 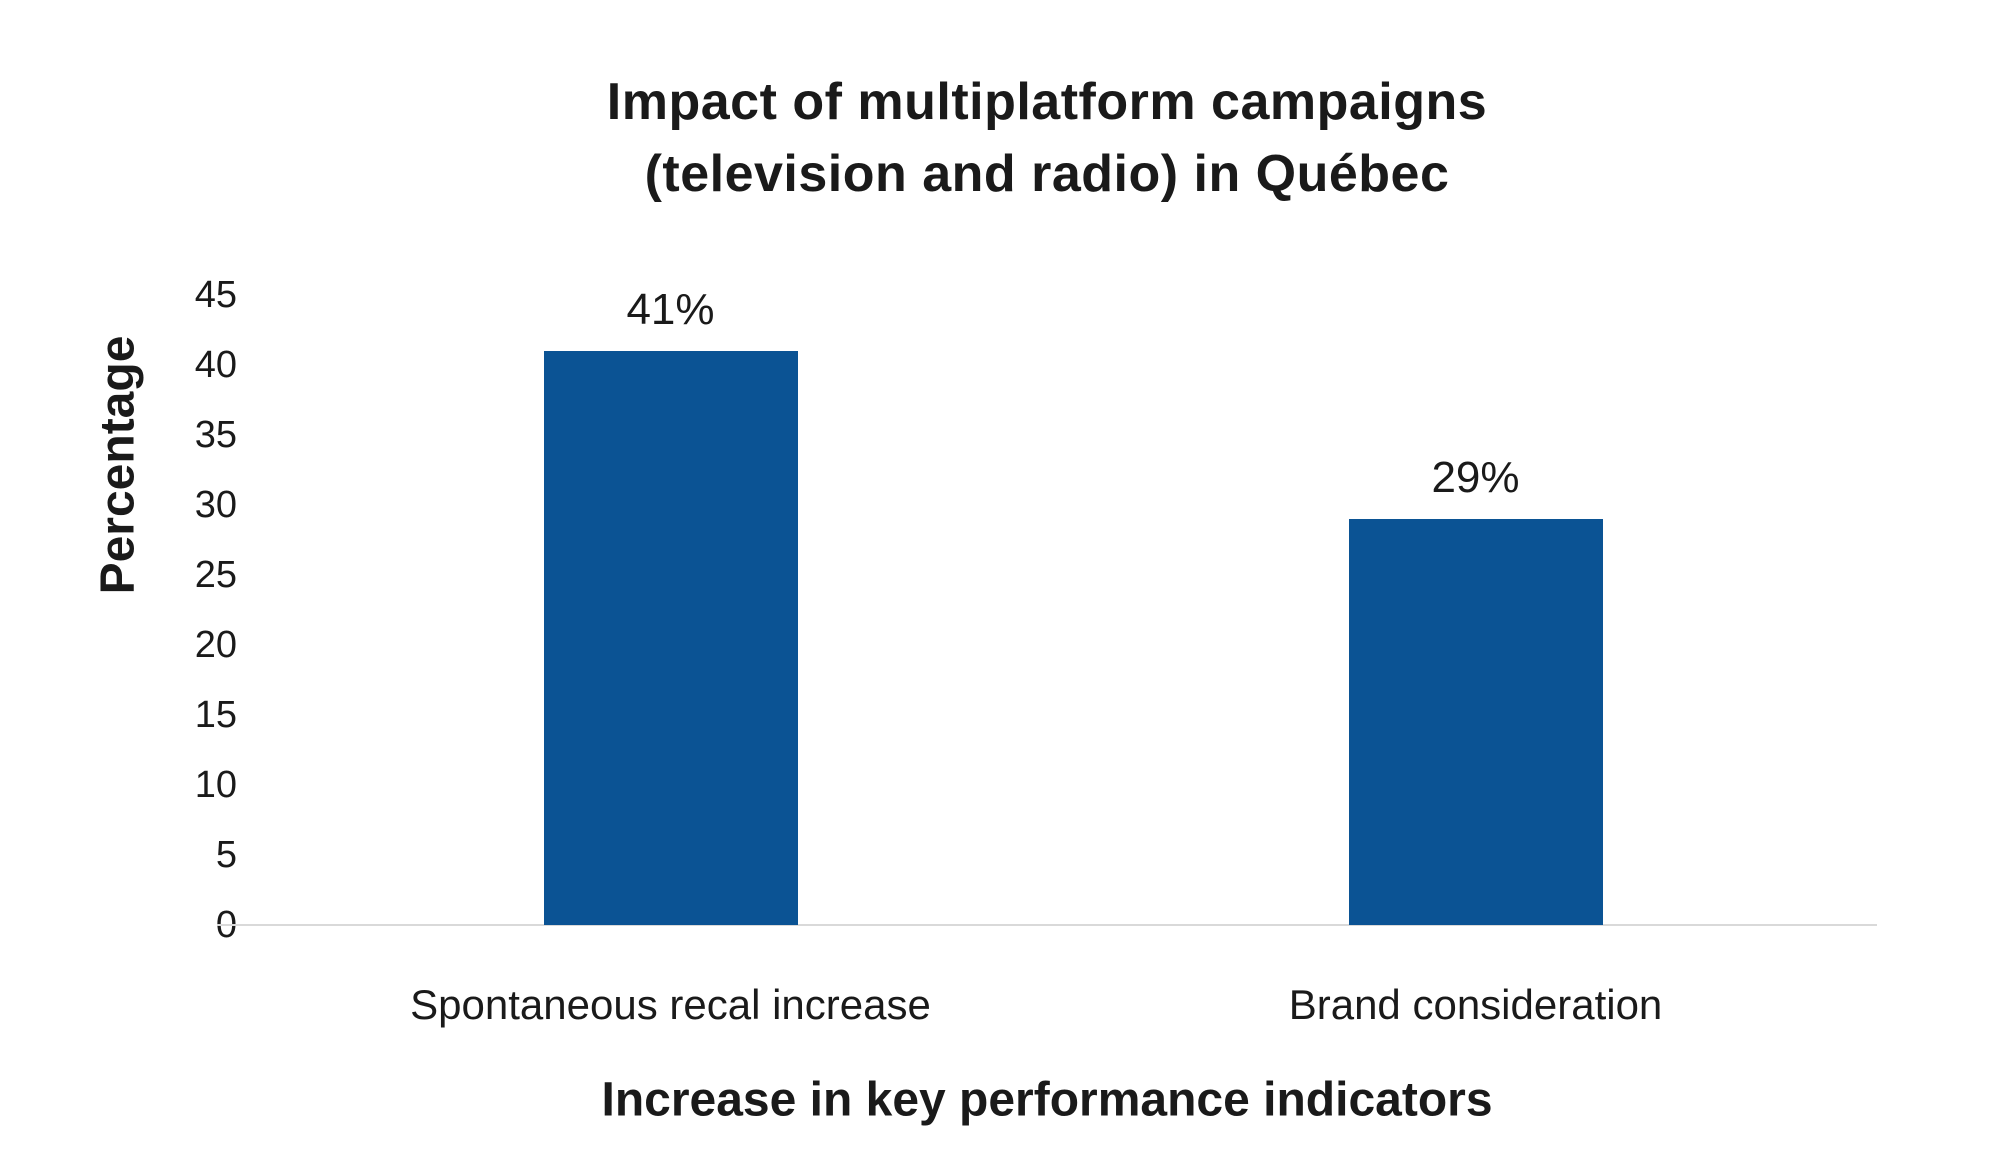 I want to click on chart-title-line-1: Impact of multiplatform campaigns, so click(x=1047, y=102).